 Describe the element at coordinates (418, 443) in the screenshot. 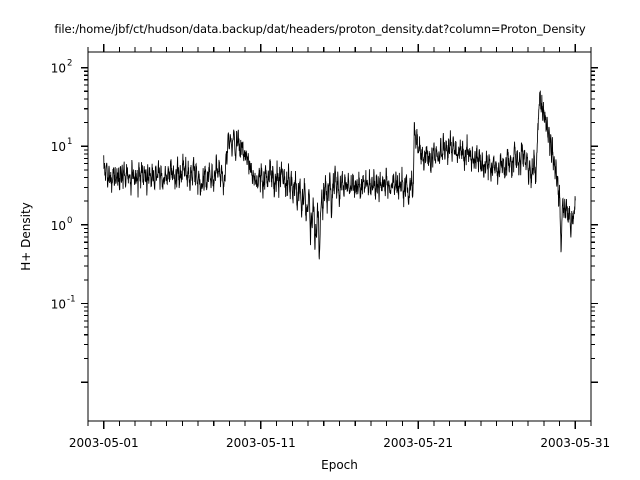

I see `x-tick-label: 2003-05-21` at that location.